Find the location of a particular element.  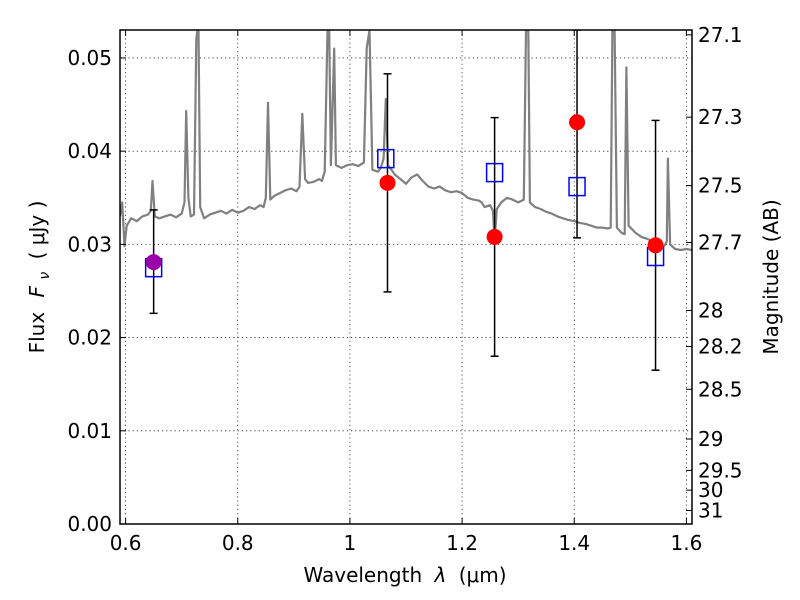

x-tick-label: 1.2 is located at coordinates (462, 543).